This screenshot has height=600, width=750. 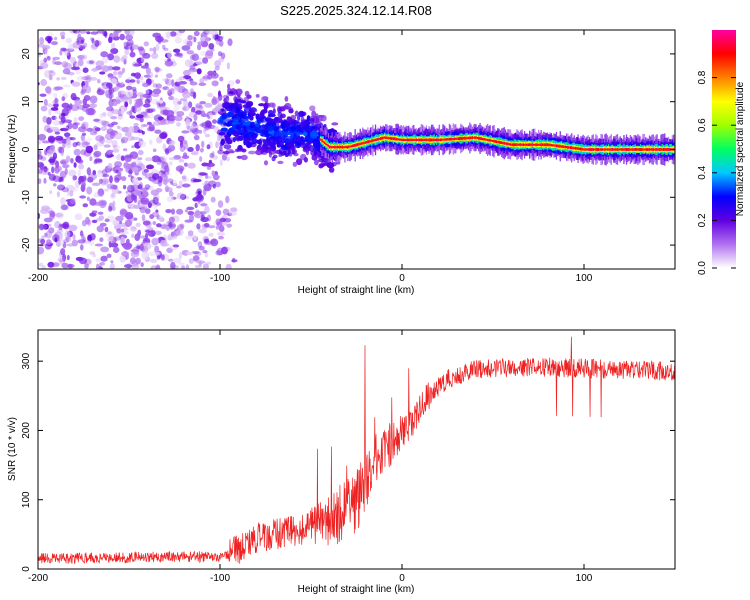 What do you see at coordinates (702, 268) in the screenshot?
I see `colorbar-tick-label: 0.0` at bounding box center [702, 268].